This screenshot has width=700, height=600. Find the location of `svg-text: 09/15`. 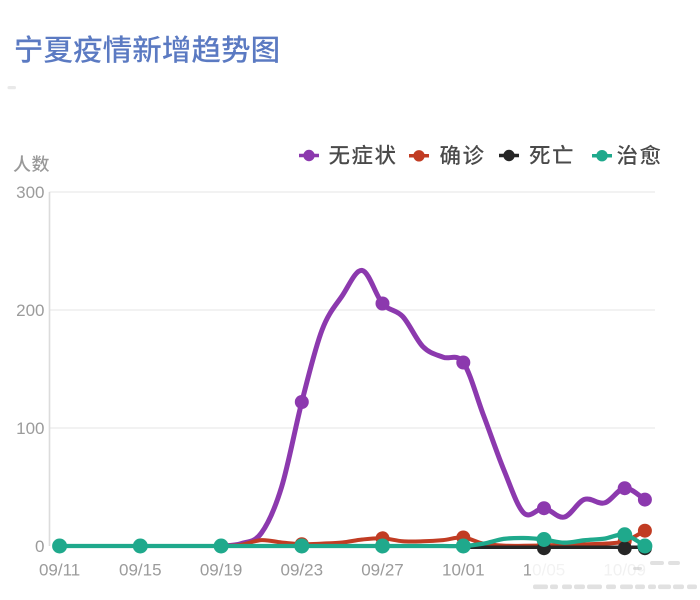

svg-text: 09/15 is located at coordinates (140, 570).